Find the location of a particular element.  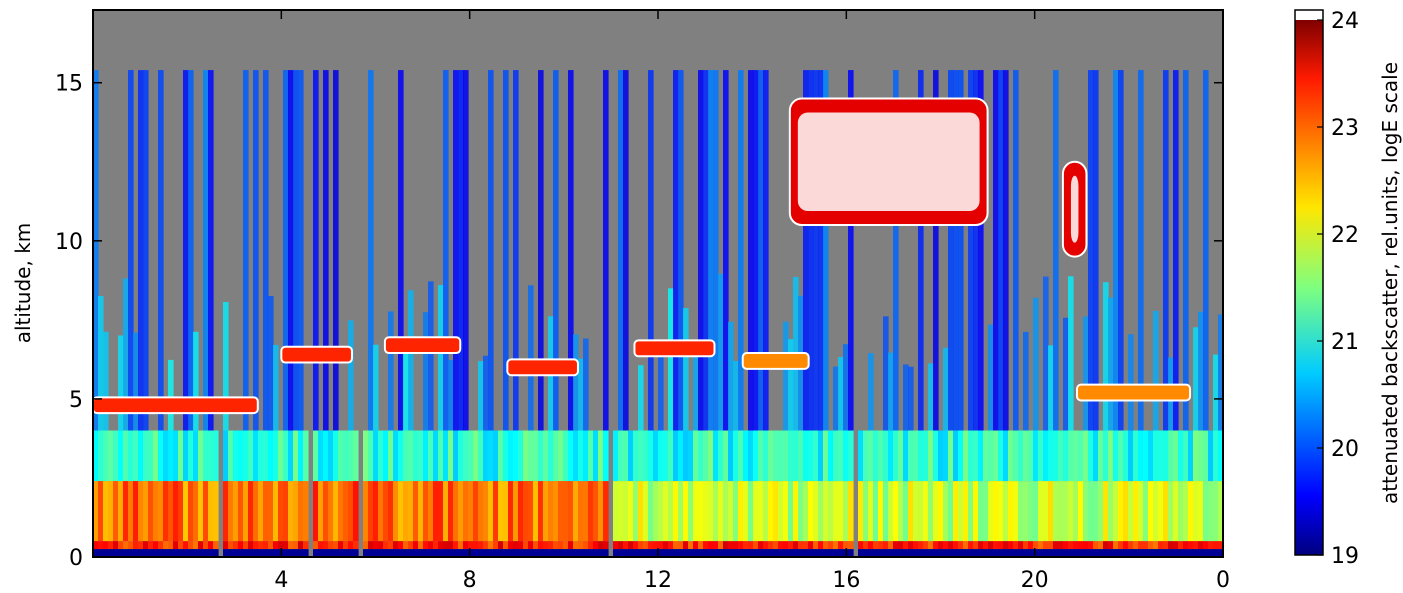

cirrus-saturated-core is located at coordinates (888, 162).